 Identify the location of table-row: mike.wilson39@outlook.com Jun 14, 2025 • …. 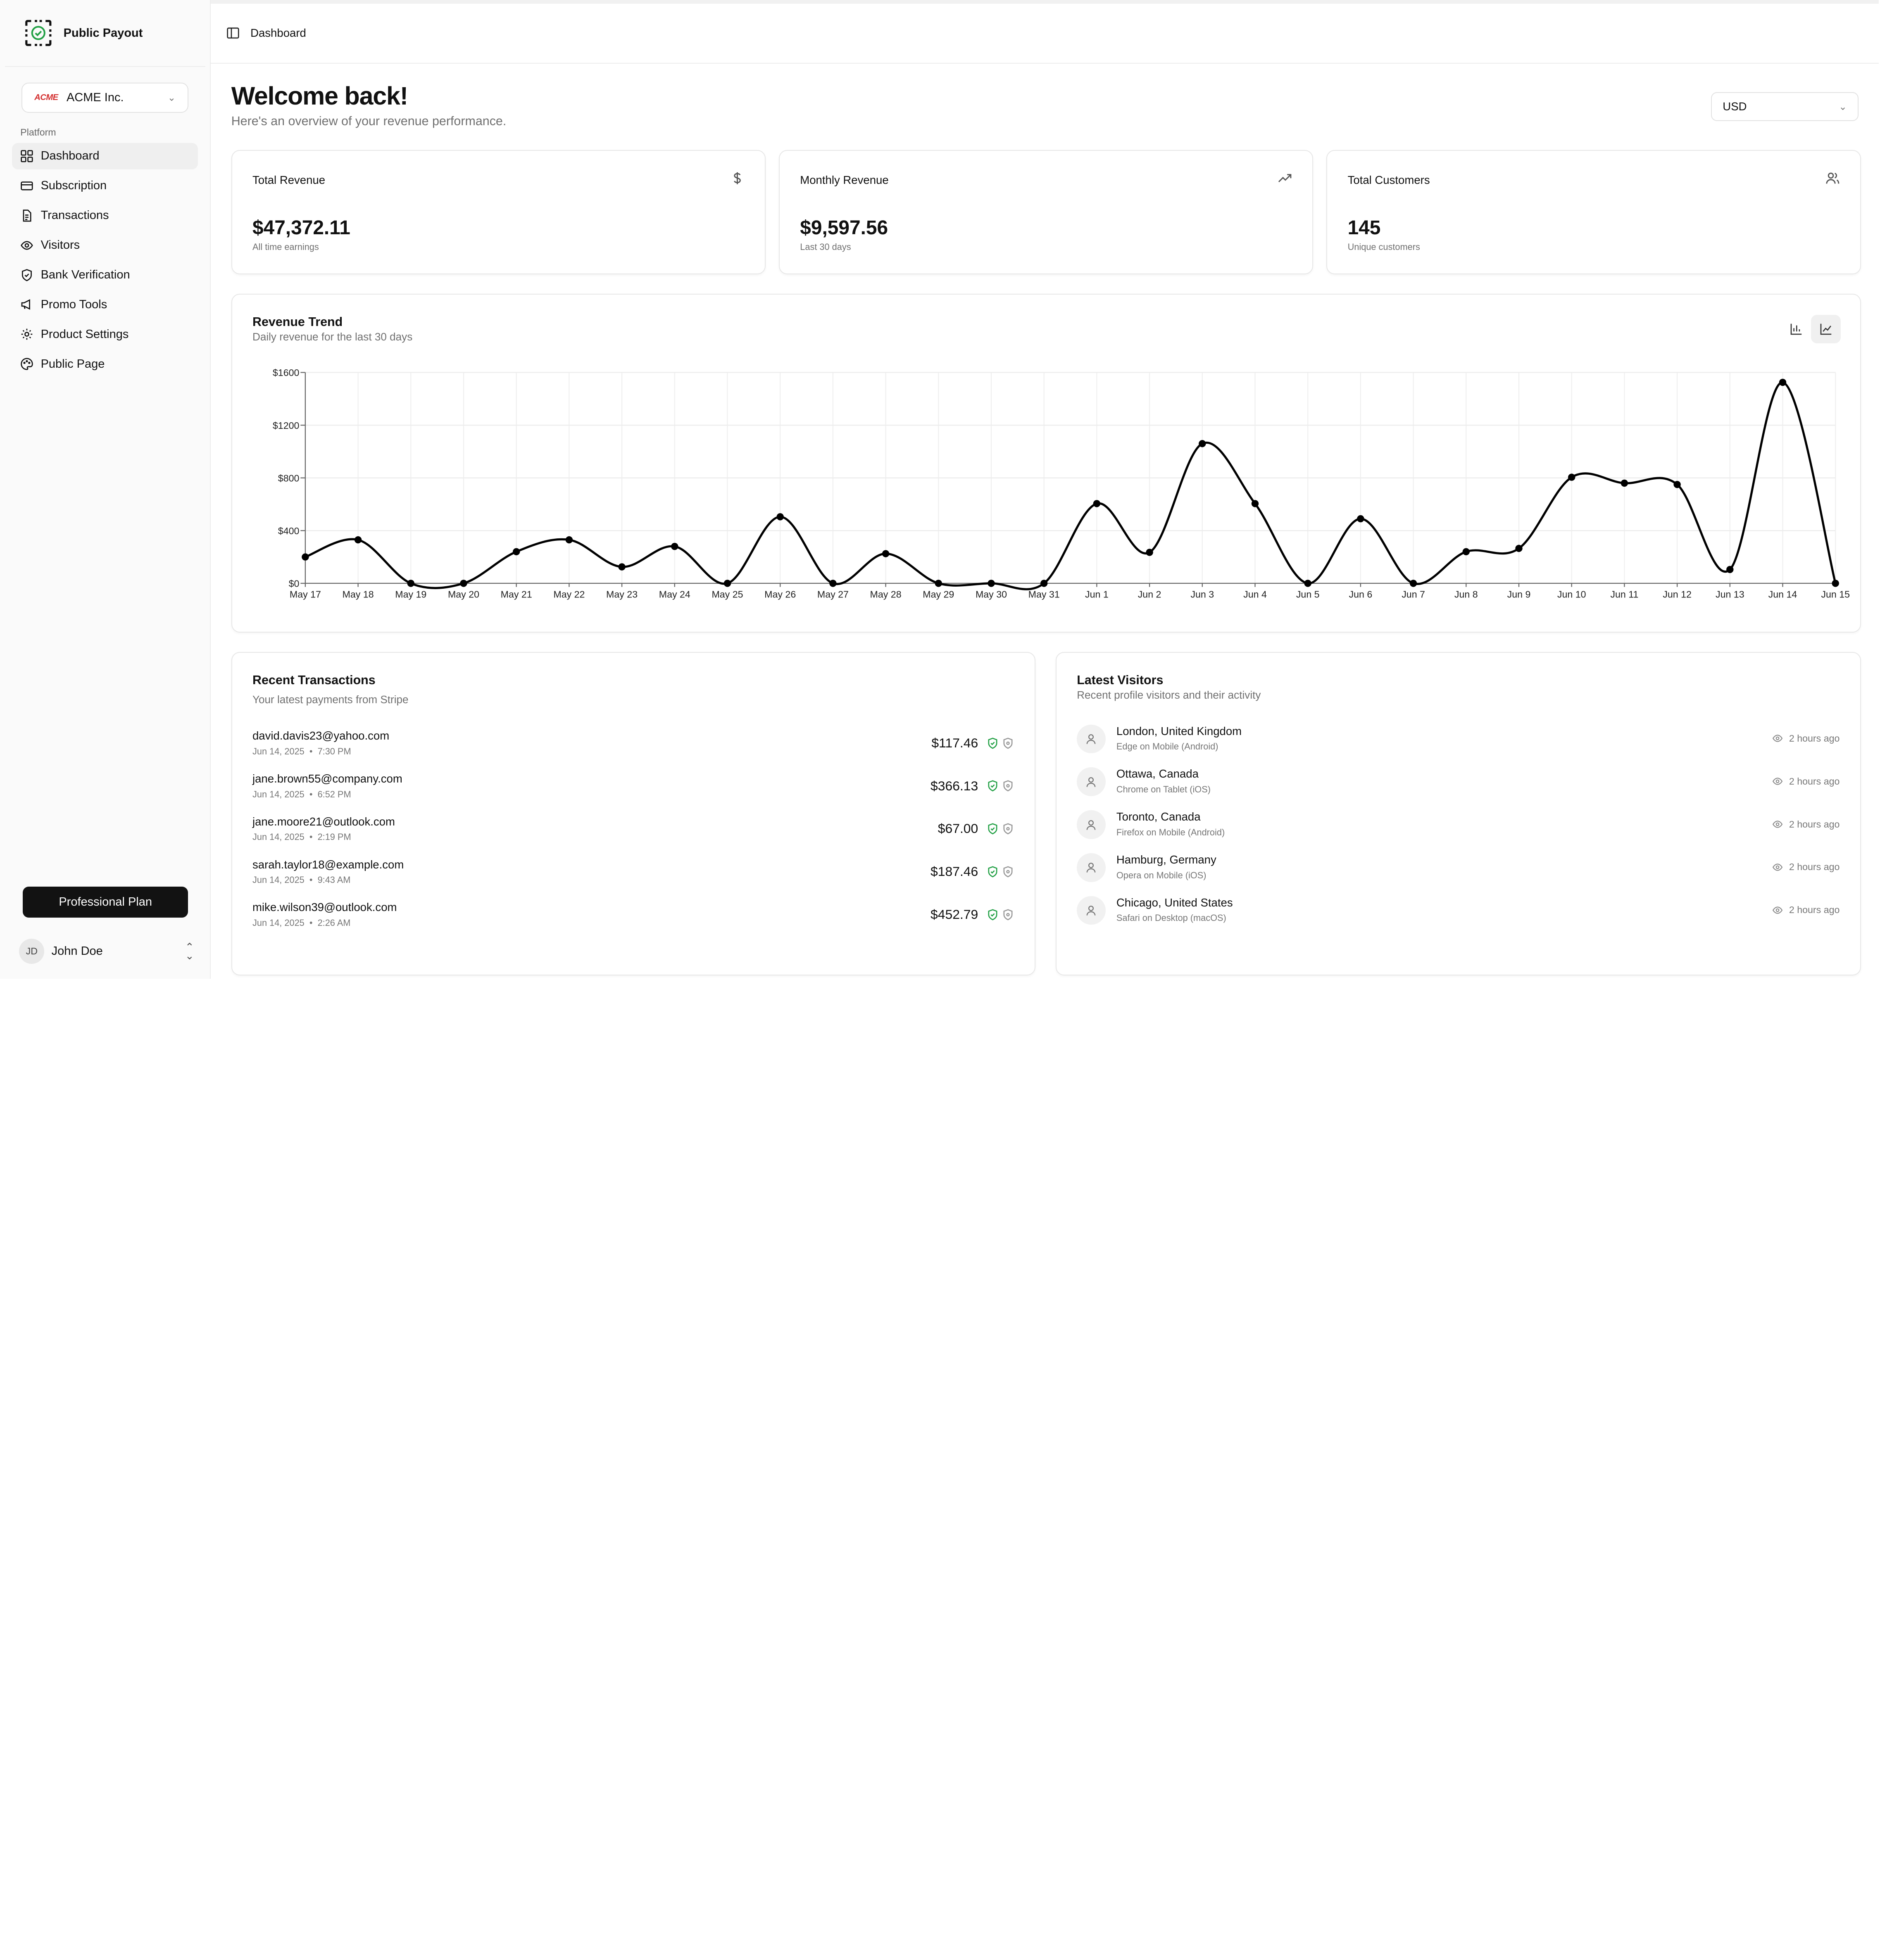
(633, 919).